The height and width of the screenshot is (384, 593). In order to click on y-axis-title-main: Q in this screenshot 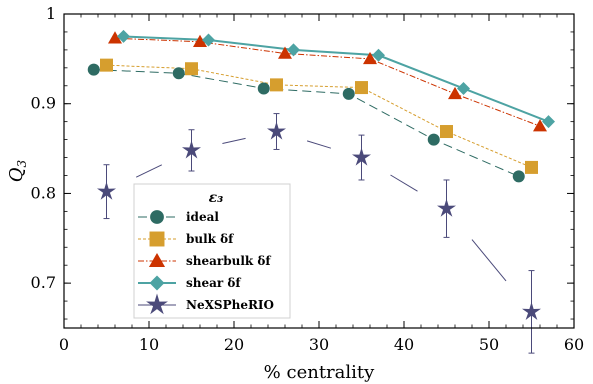, I will do `click(16, 174)`.